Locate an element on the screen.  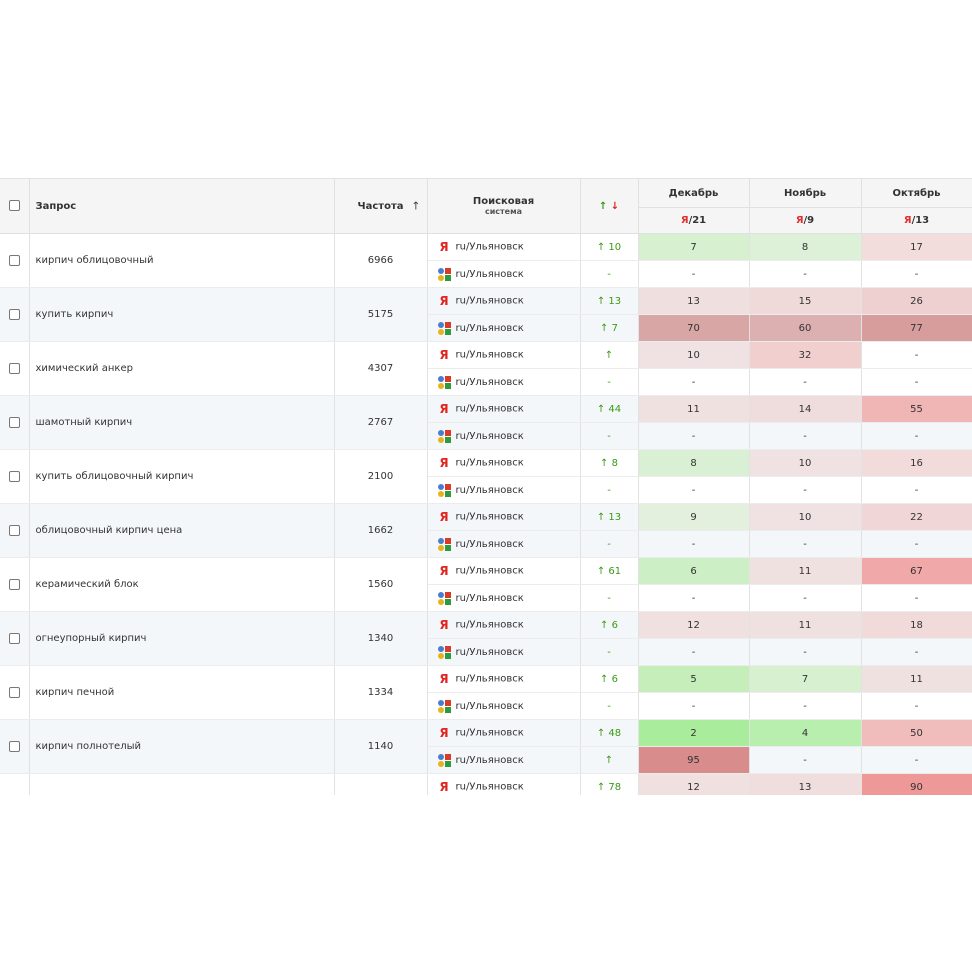
frequency-header: Частота ↑ is located at coordinates (381, 206).